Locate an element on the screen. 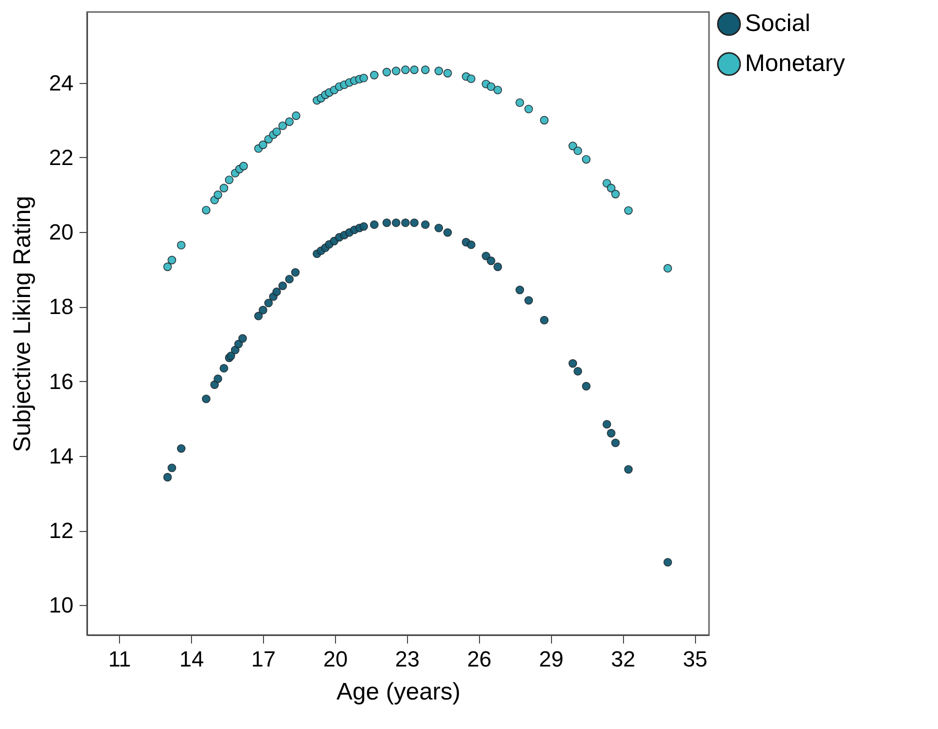 The height and width of the screenshot is (729, 938). x-axis-title: Age (years) is located at coordinates (398, 692).